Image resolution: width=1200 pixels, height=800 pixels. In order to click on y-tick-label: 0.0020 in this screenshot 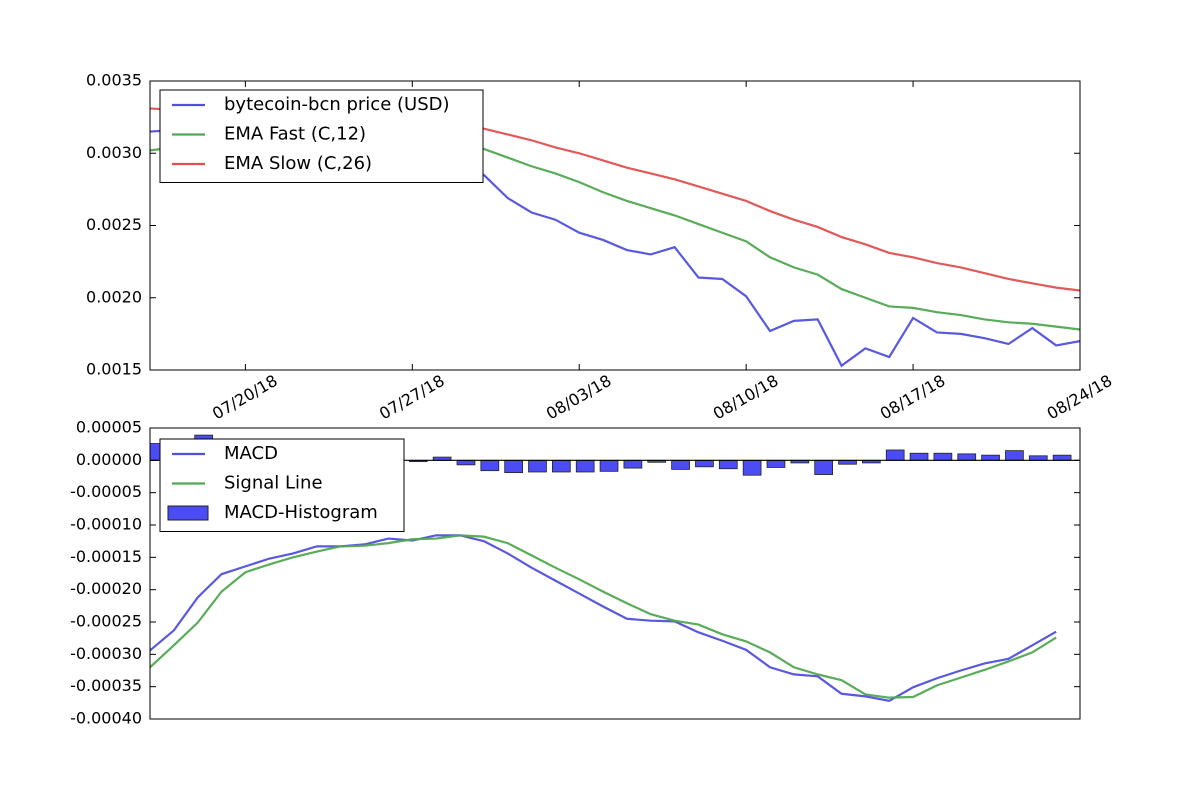, I will do `click(114, 296)`.